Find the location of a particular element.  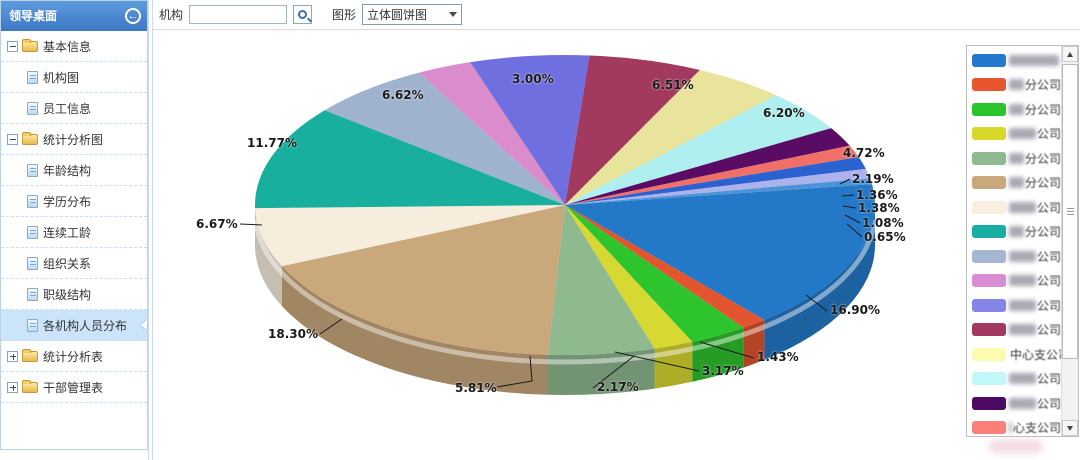

scrollbar-grip-icon is located at coordinates (1070, 208).